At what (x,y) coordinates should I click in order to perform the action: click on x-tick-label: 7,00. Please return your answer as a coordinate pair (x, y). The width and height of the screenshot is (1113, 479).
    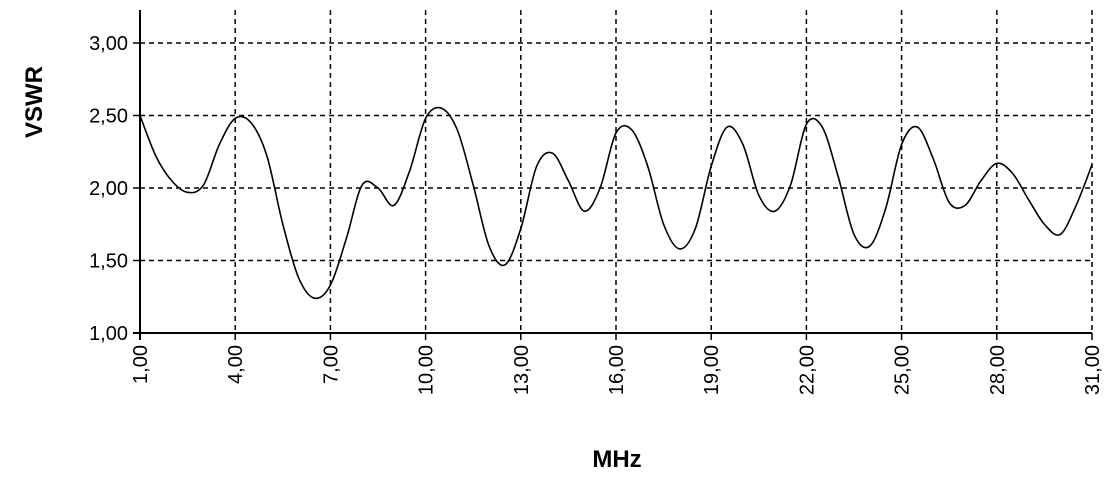
    Looking at the image, I should click on (331, 364).